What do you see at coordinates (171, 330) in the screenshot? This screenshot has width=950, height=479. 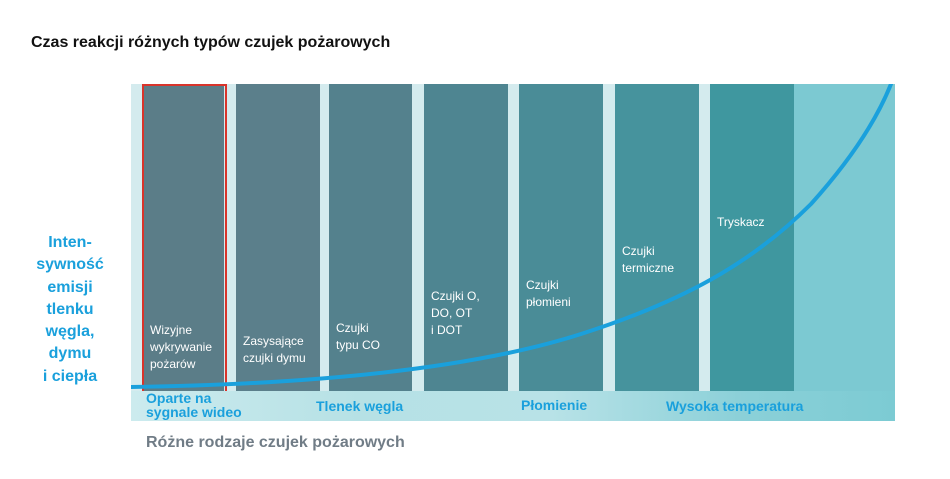 I see `column-label-line: Wizyjne` at bounding box center [171, 330].